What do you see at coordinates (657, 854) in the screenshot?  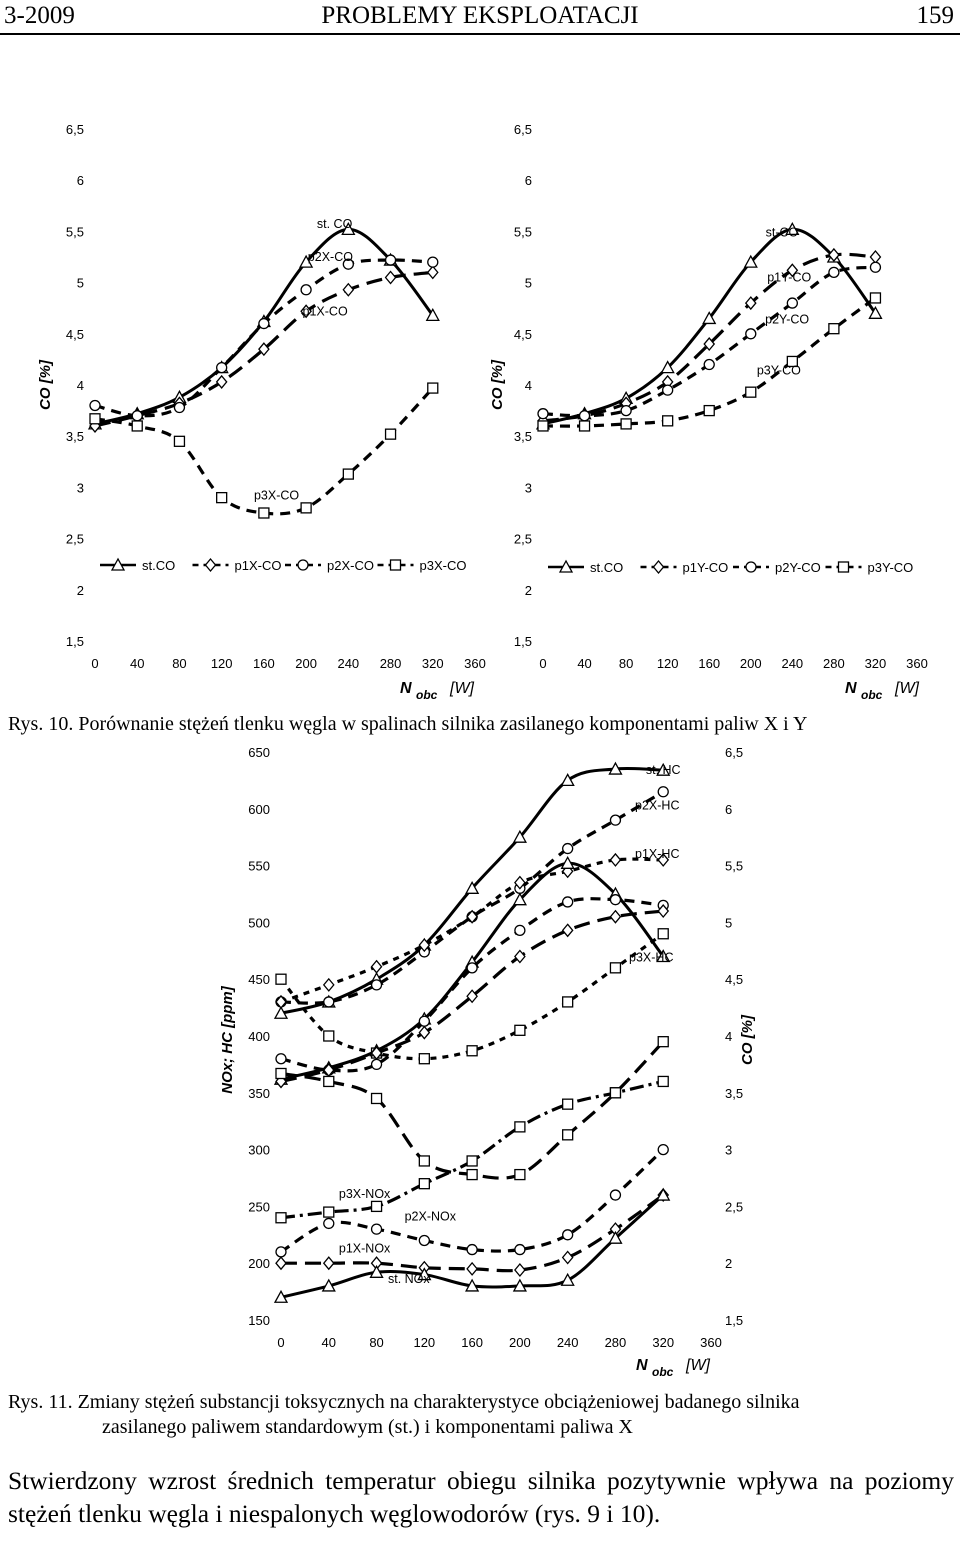 I see `annotation-p1x-hc: p1X-HC` at bounding box center [657, 854].